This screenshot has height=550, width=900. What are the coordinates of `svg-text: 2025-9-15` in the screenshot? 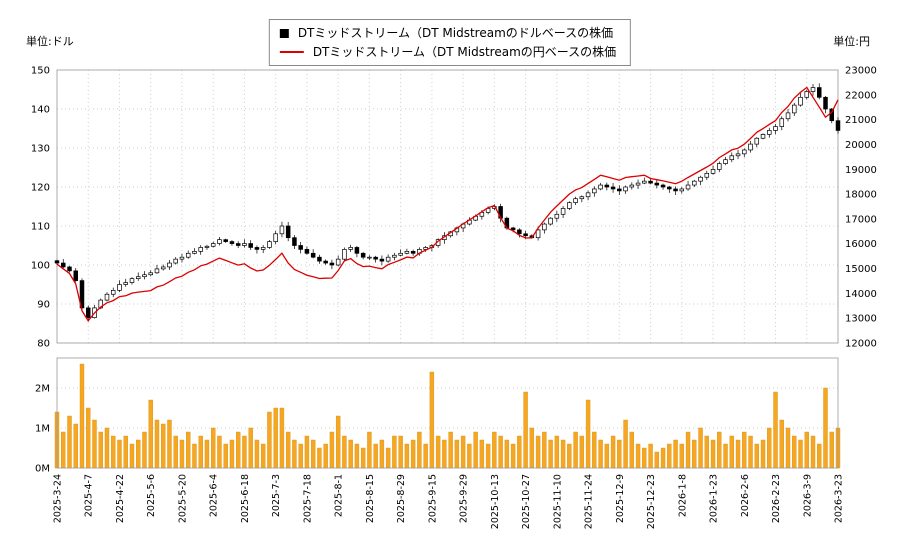 It's located at (432, 498).